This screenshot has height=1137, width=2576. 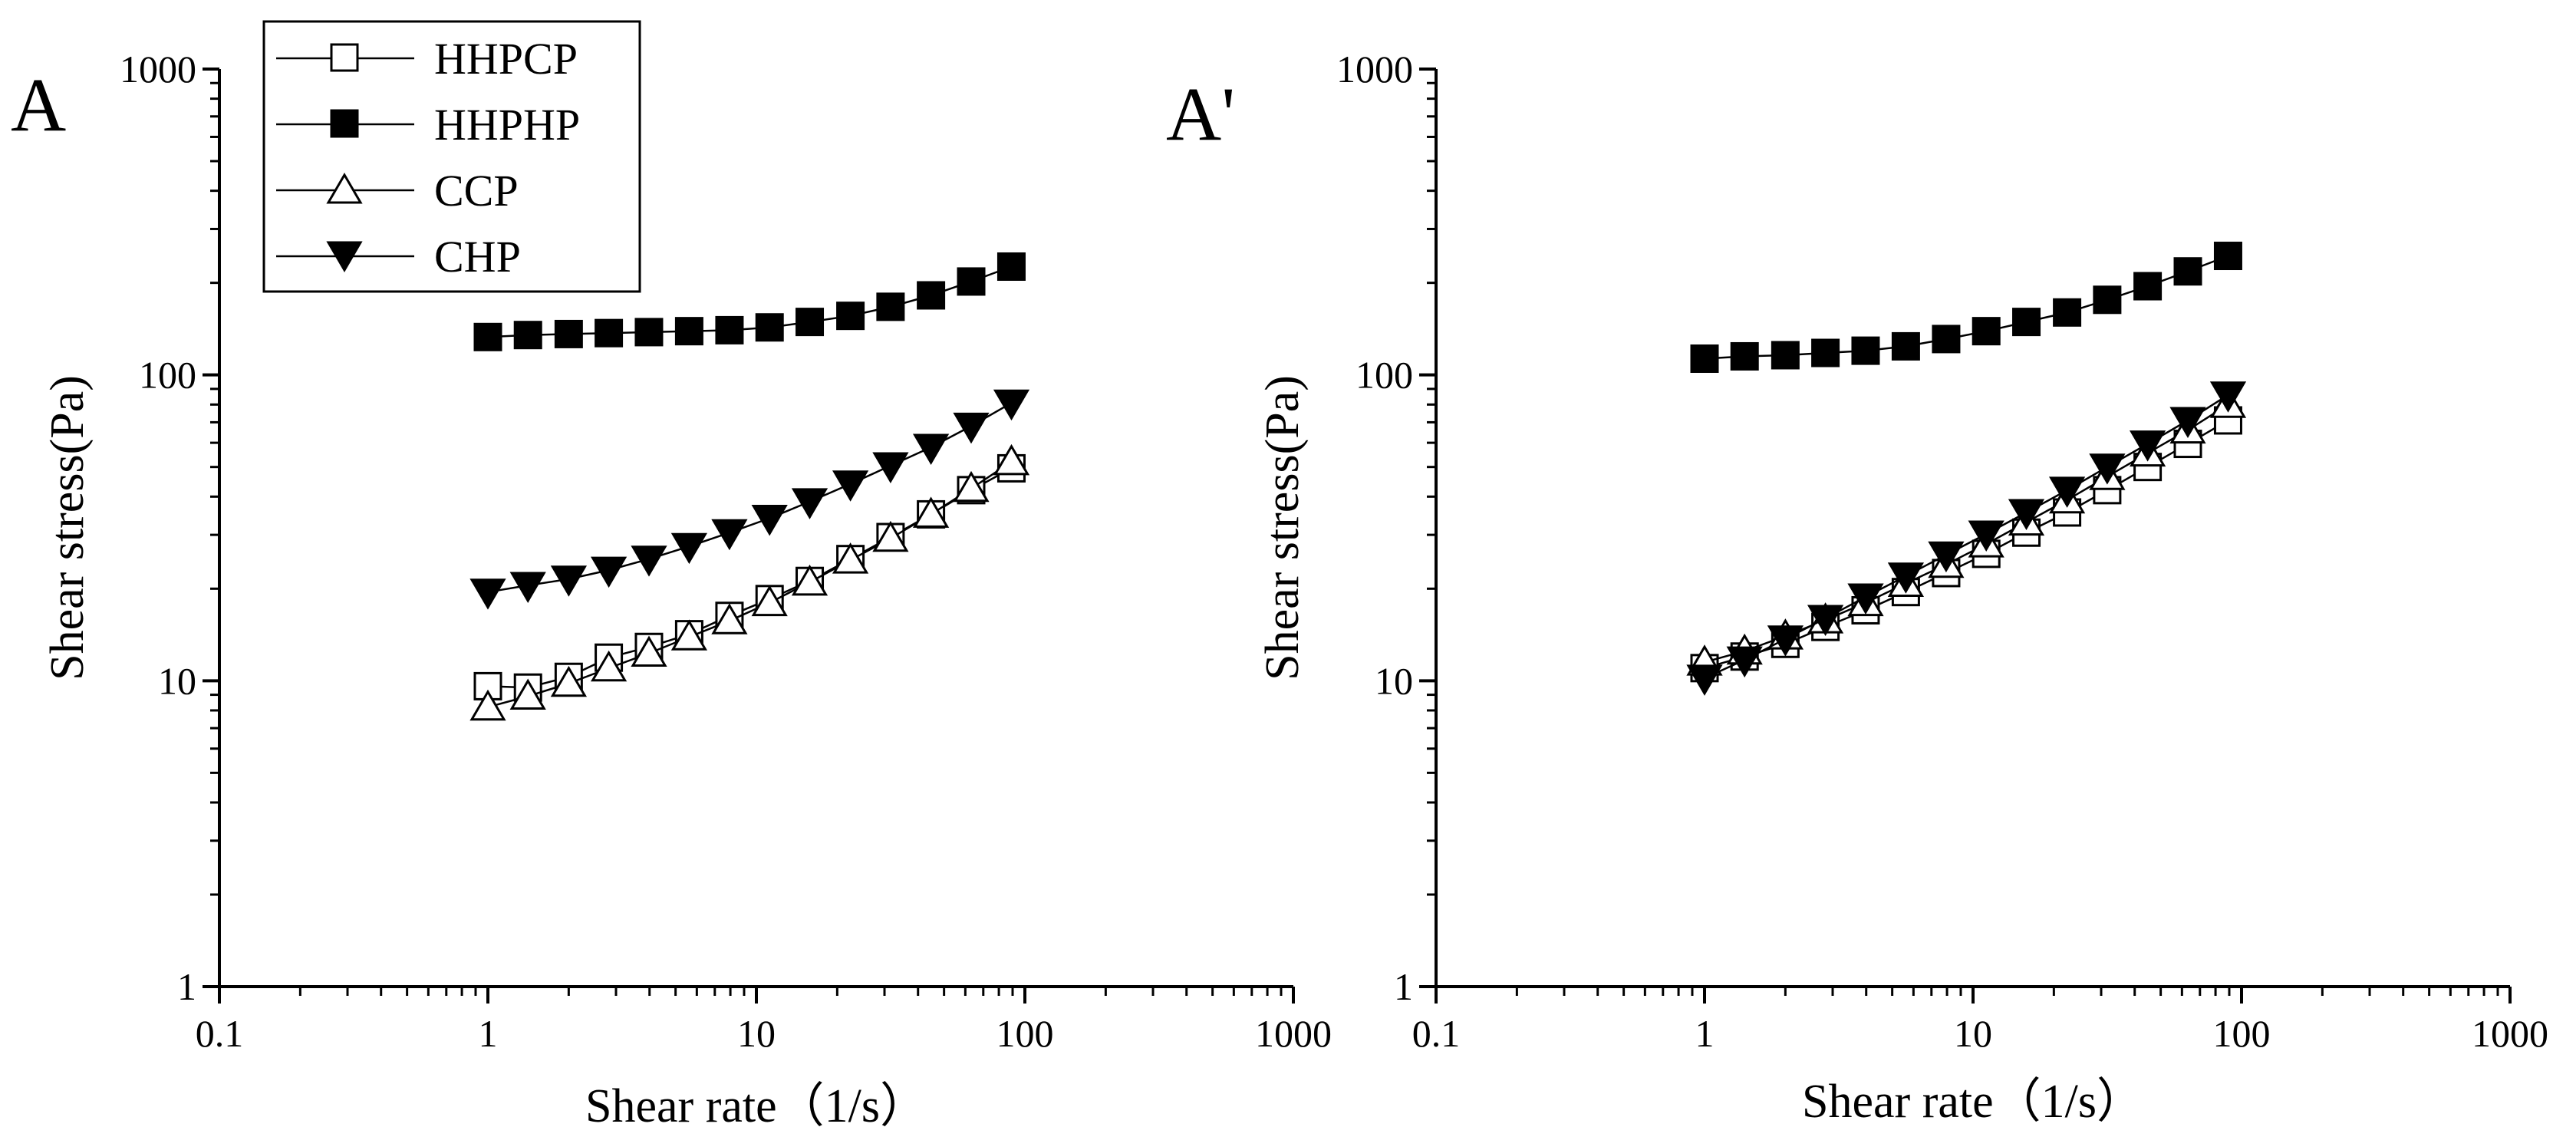 I want to click on legend-label: HHPHP, so click(x=507, y=125).